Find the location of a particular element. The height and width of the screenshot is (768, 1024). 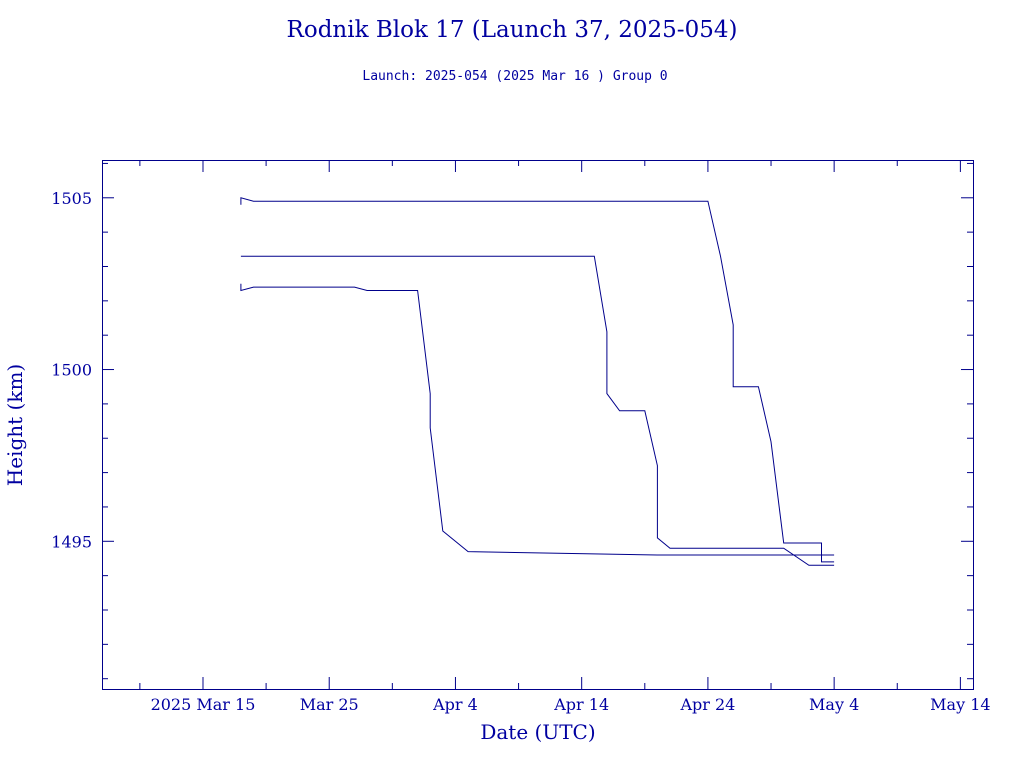

x-tick-label: 2025 Mar 15 is located at coordinates (203, 704).